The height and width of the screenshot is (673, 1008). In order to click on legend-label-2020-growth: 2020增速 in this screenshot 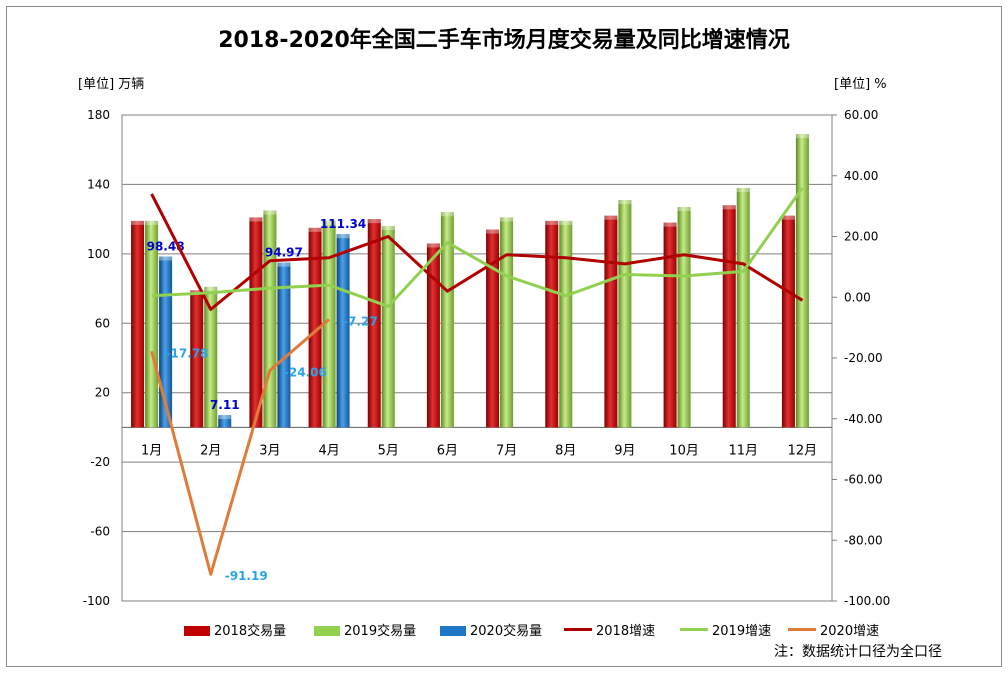, I will do `click(850, 631)`.